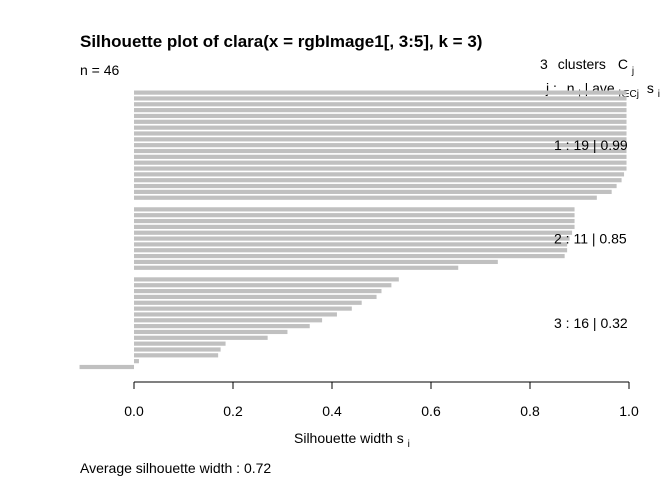 This screenshot has height=480, width=672. I want to click on cluster-labels-group: 1 : 19 | 0.99 2 : 11 | 0.85 3 : 16 | 0.32, so click(591, 234).